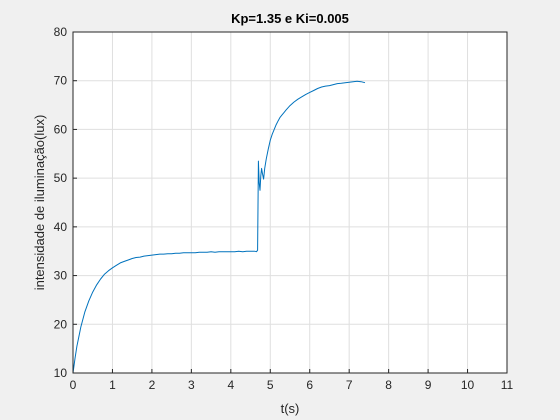  I want to click on chart-title: Kp=1.35 e Ki=0.005, so click(290, 18).